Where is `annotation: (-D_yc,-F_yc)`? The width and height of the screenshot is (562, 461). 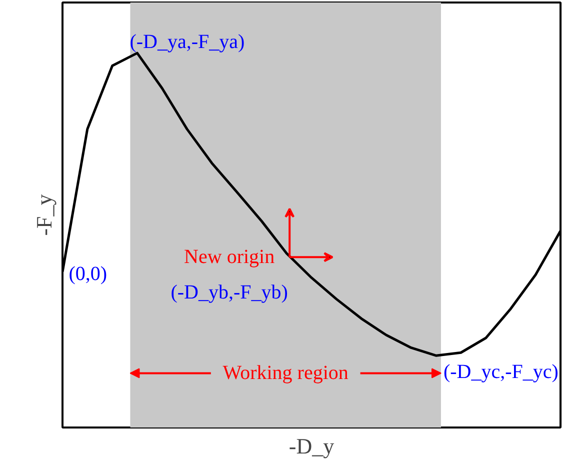
annotation: (-D_yc,-F_yc) is located at coordinates (500, 372).